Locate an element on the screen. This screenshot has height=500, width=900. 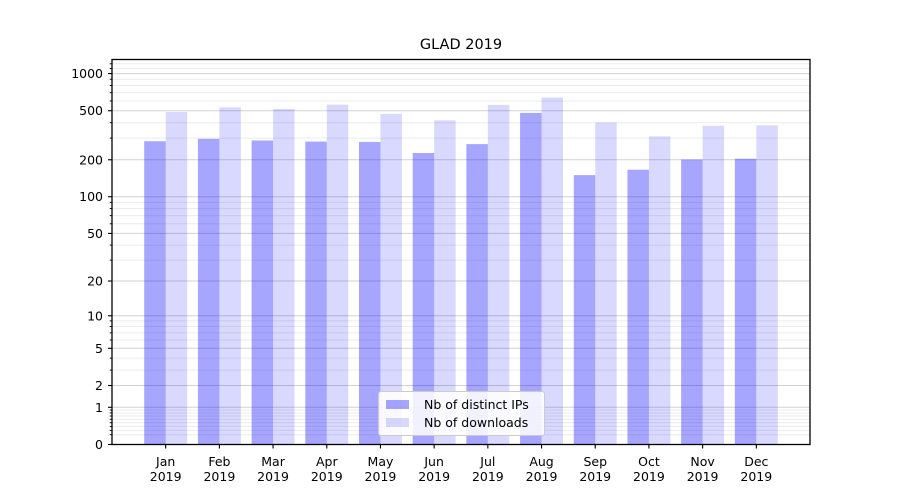
bar-downloads-oct is located at coordinates (659, 290).